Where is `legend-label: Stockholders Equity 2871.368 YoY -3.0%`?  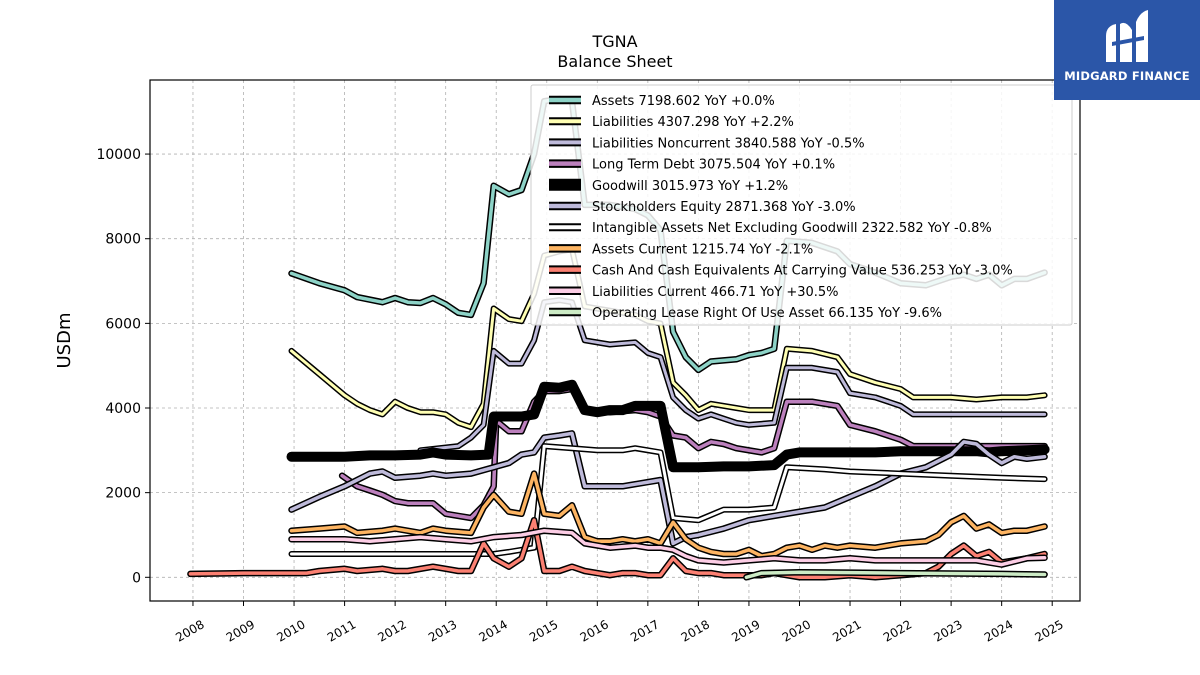
legend-label: Stockholders Equity 2871.368 YoY -3.0% is located at coordinates (724, 207).